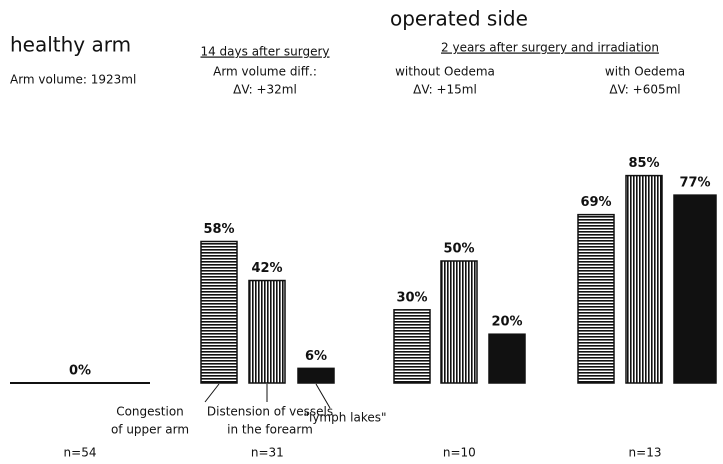  I want to click on note: ΔV: +15ml, so click(445, 90).